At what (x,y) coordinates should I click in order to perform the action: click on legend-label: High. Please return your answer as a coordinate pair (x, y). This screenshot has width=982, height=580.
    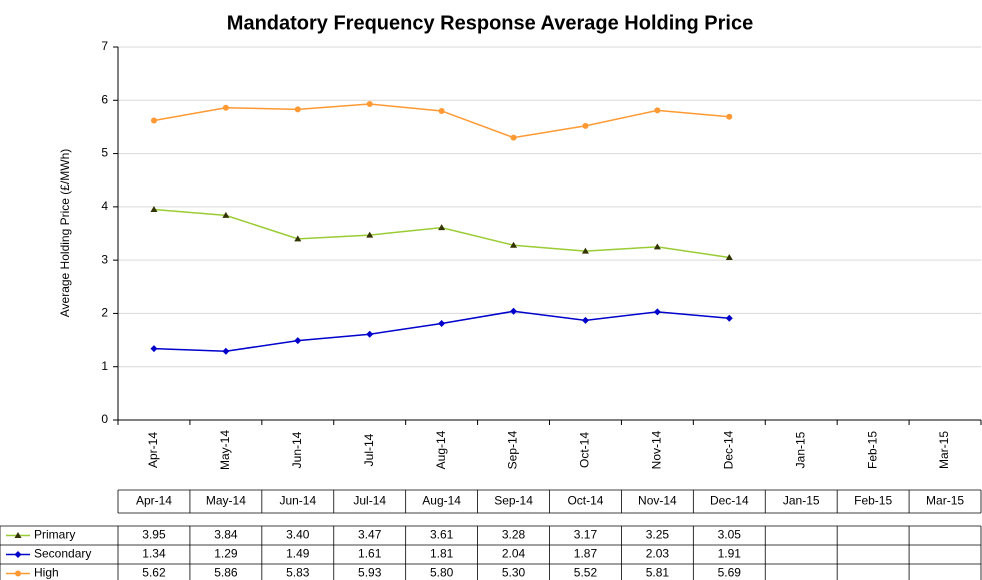
    Looking at the image, I should click on (46, 573).